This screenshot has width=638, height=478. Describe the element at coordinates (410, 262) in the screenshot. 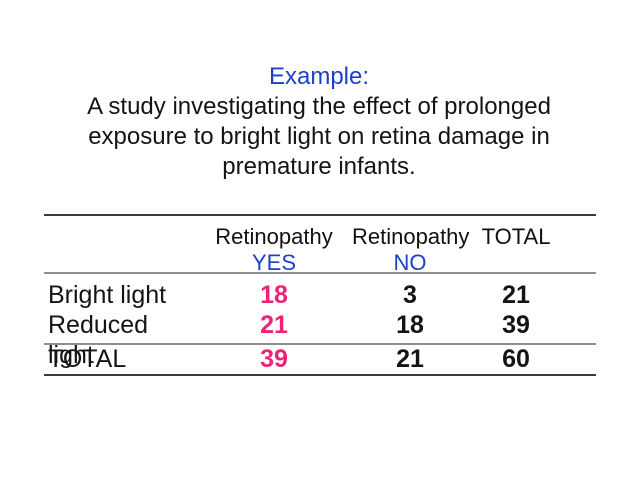

I see `col-header-no-label: NO` at that location.